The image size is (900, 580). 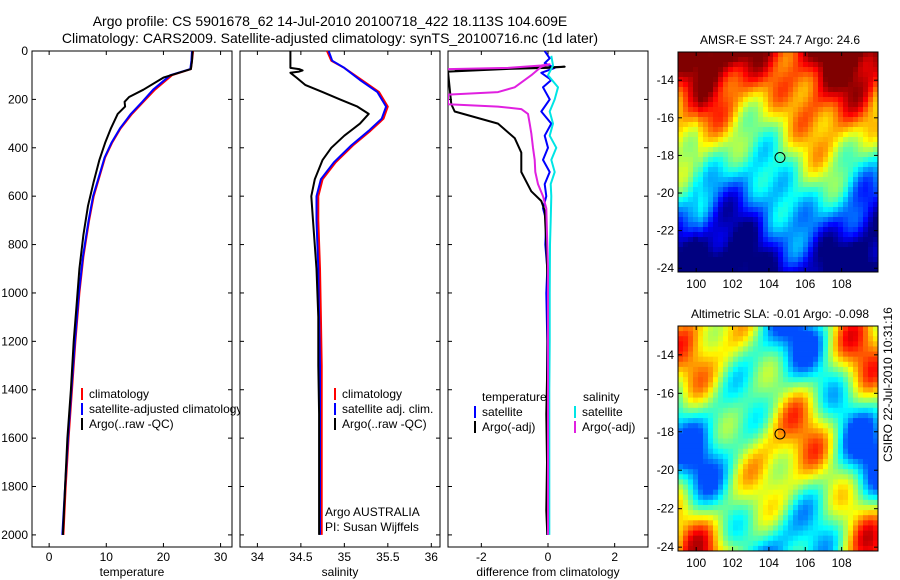 I want to click on y-tick-label: 600, so click(x=18, y=196).